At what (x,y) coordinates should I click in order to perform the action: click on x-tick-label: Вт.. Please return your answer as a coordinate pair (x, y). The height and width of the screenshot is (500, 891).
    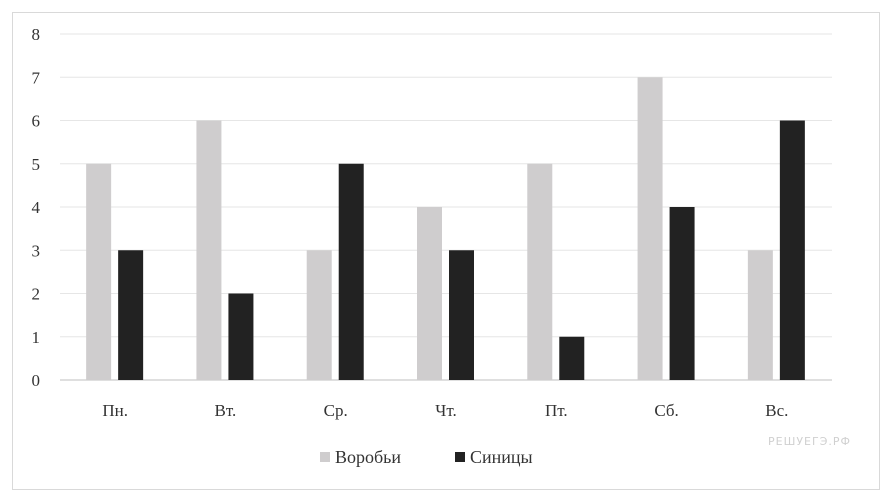
    Looking at the image, I should click on (226, 410).